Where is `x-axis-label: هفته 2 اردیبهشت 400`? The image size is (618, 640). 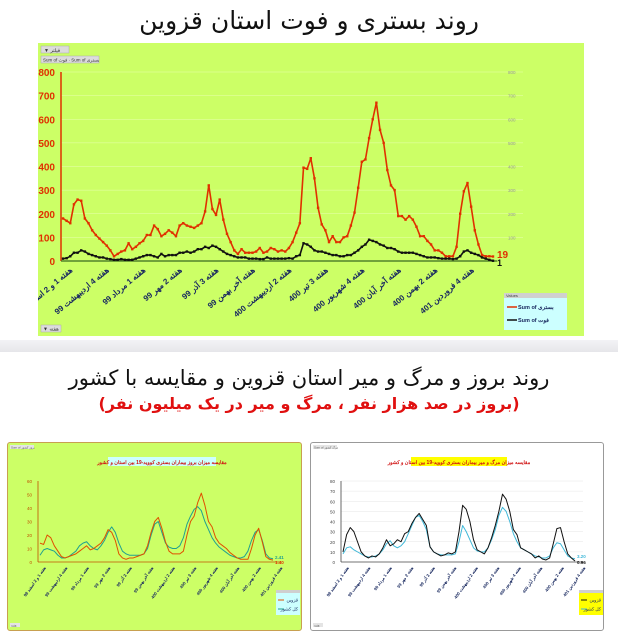
x-axis-label: هفته 2 اردیبهشت 400 is located at coordinates (163, 583).